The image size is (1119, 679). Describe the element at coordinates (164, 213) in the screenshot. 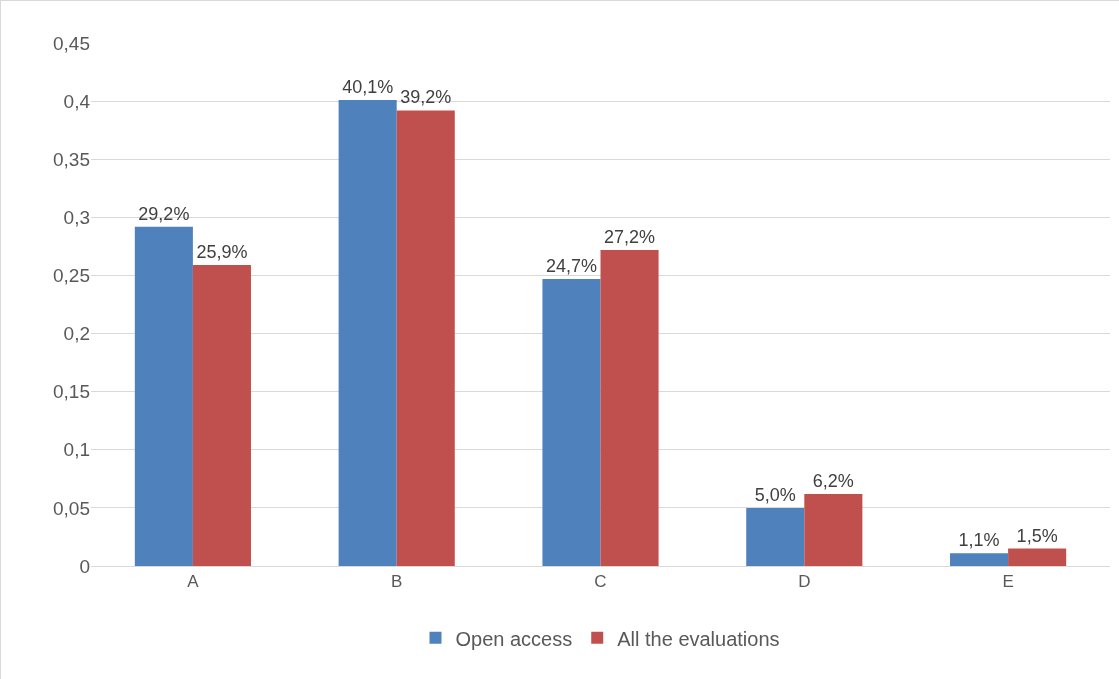

I see `data-label: 29,2%` at that location.